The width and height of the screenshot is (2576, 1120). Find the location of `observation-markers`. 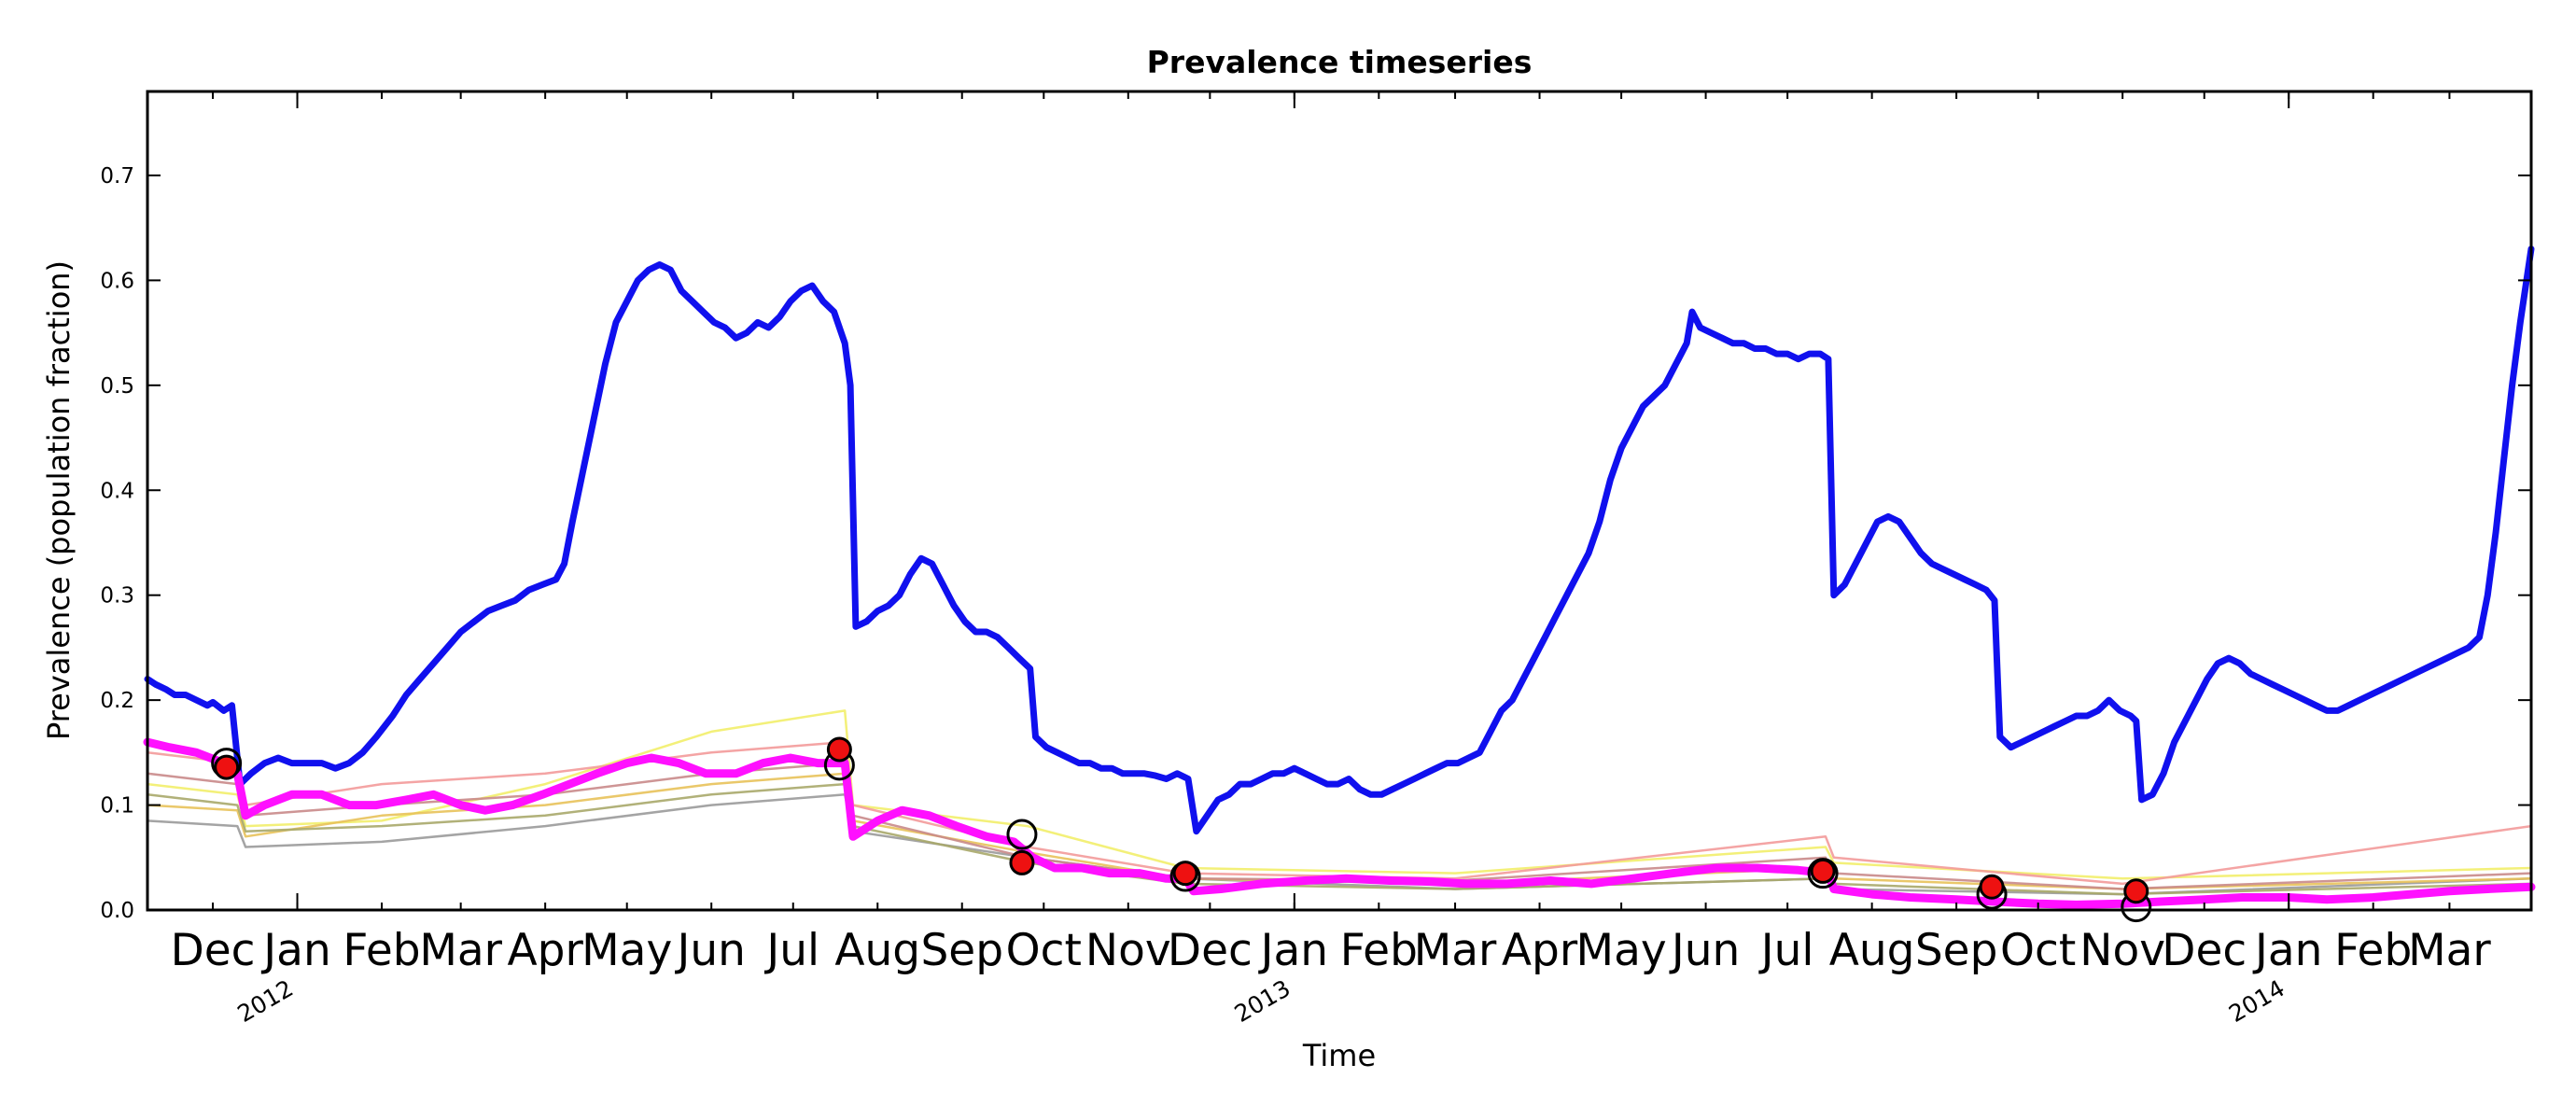

observation-markers is located at coordinates (1181, 829).